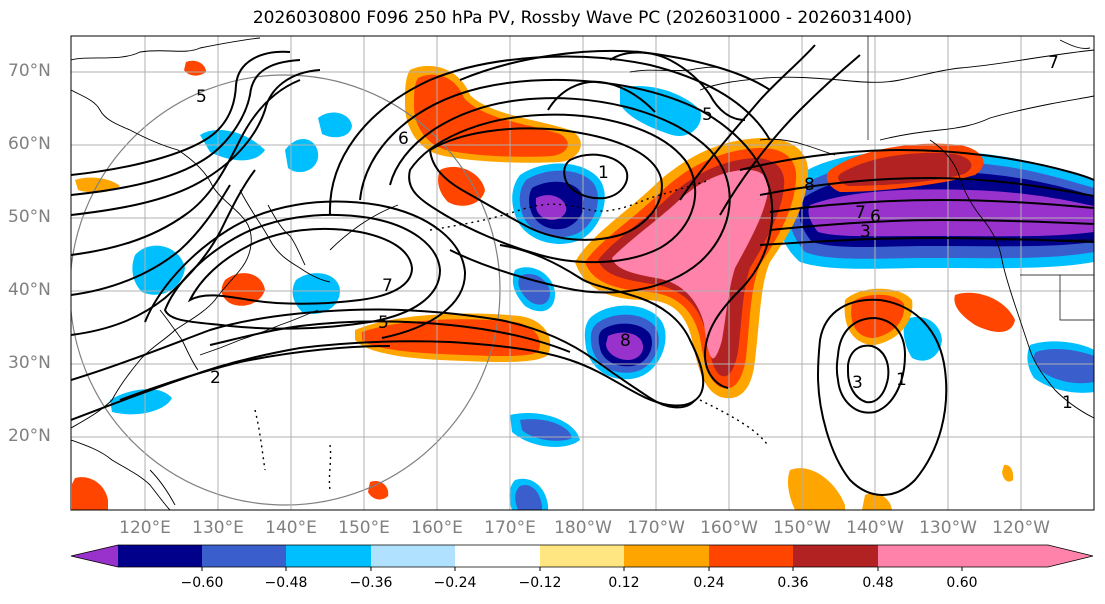 Image resolution: width=1105 pixels, height=604 pixels. What do you see at coordinates (1021, 528) in the screenshot?
I see `longitude-label: 120°W` at bounding box center [1021, 528].